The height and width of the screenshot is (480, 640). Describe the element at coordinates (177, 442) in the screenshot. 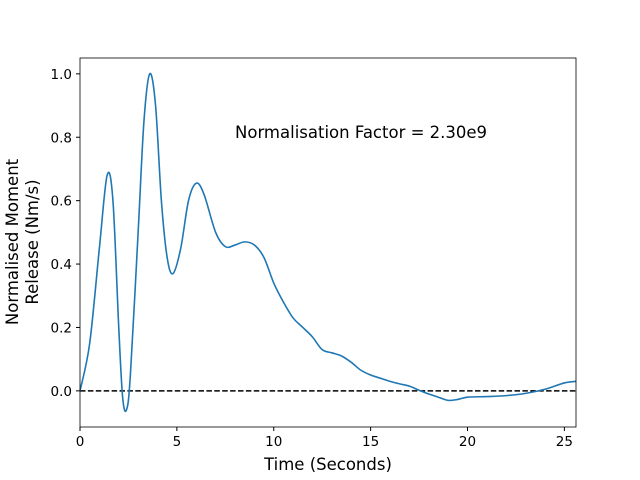

I see `x-tick-label: 5` at that location.